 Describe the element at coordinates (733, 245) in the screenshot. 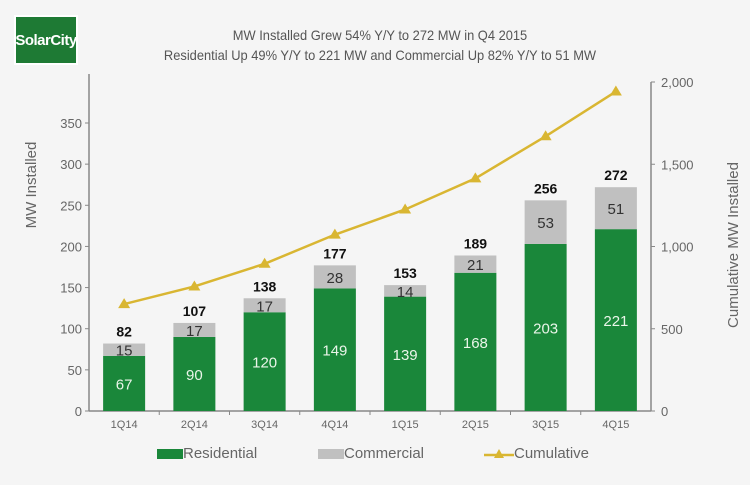

I see `y2-axis-label: Cumulative MW Installed` at that location.